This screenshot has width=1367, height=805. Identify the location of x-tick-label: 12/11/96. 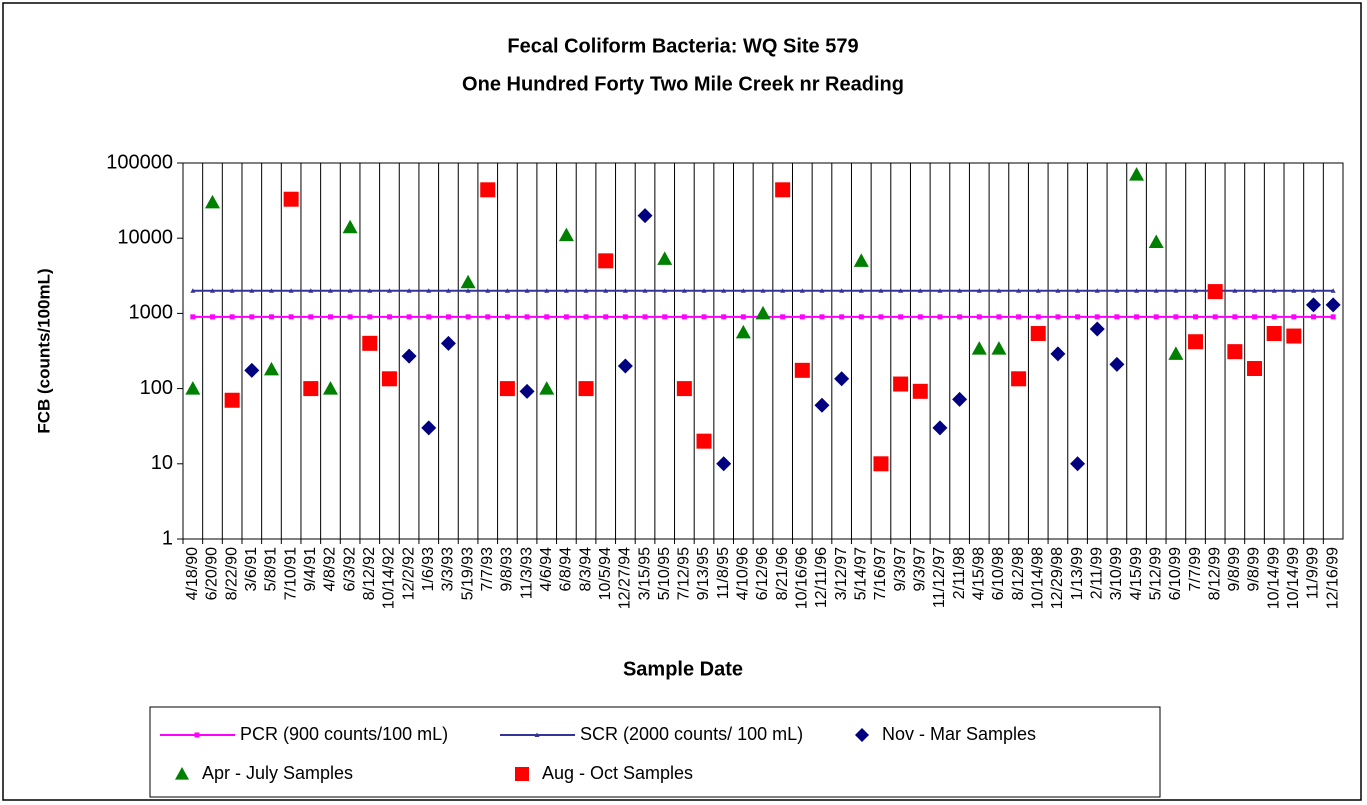
(821, 577).